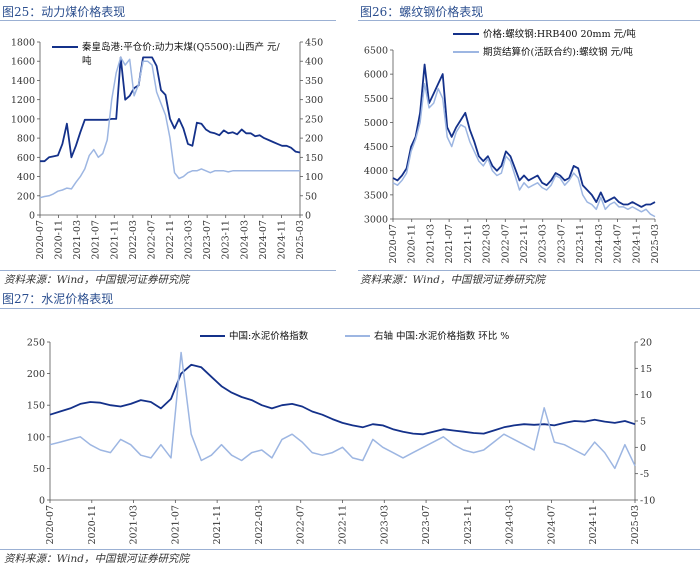 The image size is (700, 569). I want to click on y-tick-label-left: 800, so click(26, 139).